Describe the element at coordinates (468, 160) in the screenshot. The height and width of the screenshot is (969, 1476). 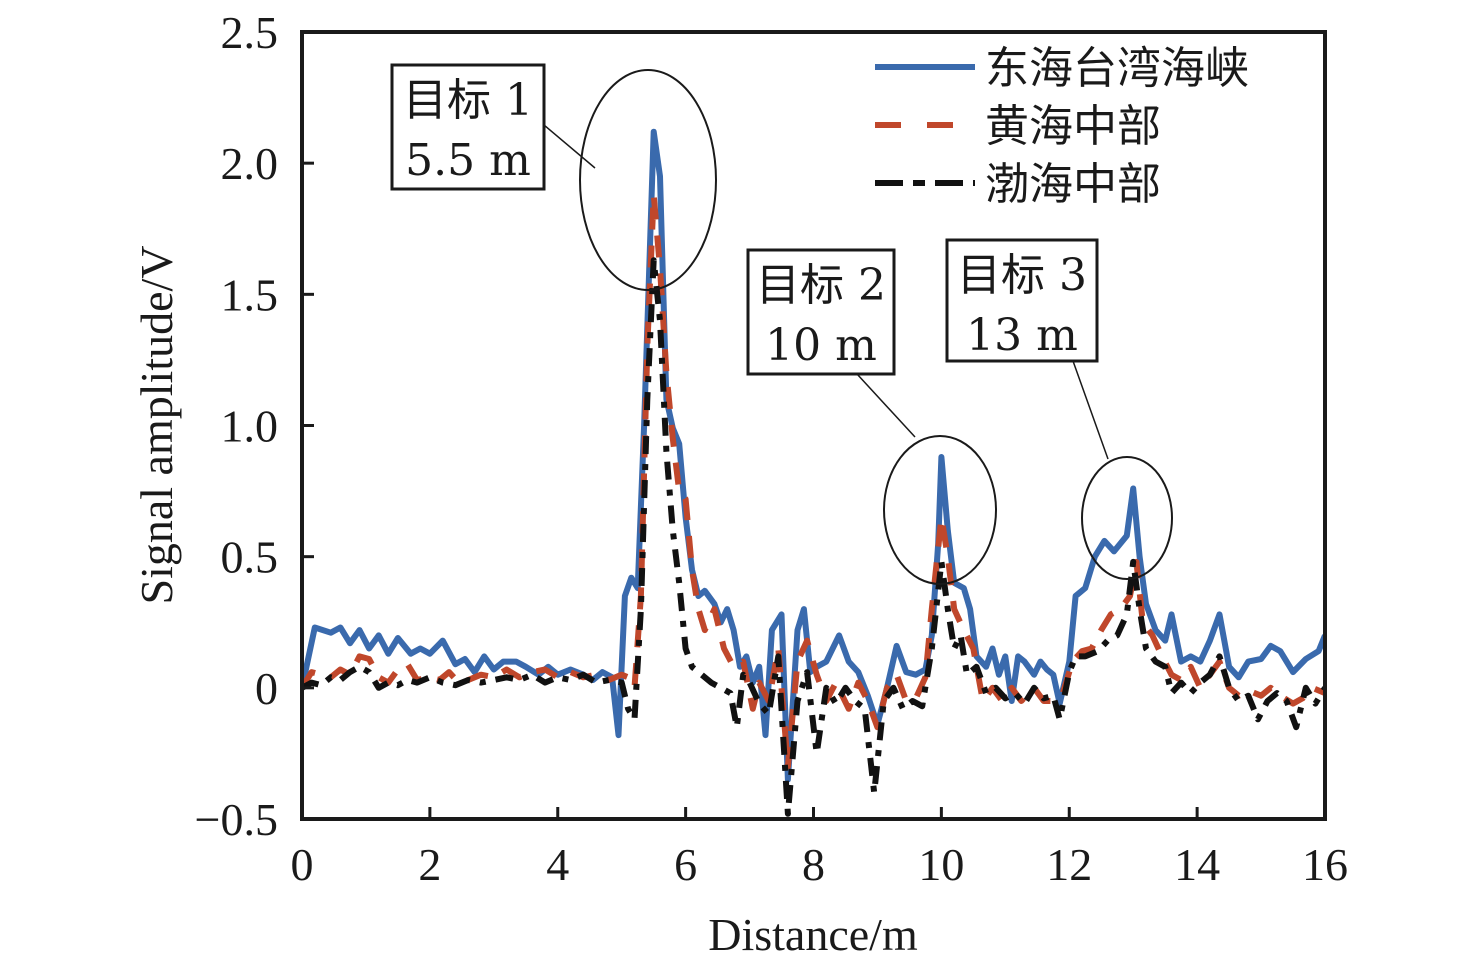
I see `annotation-distance-1: 5.5 m` at that location.